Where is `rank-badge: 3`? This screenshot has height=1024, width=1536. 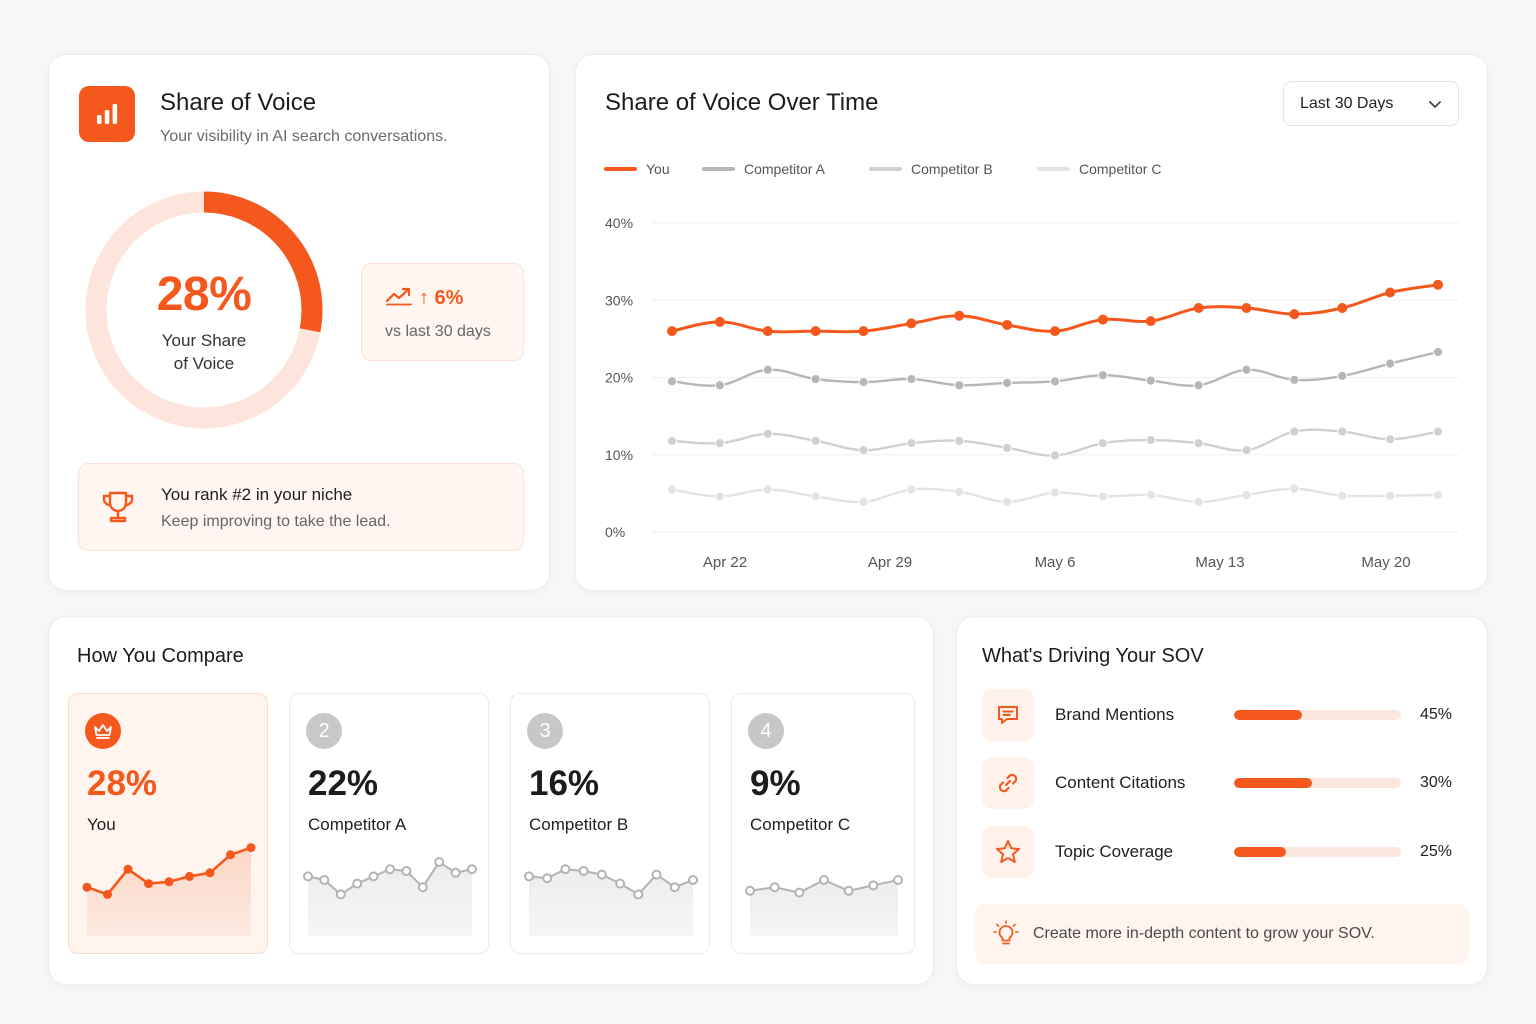 rank-badge: 3 is located at coordinates (545, 731).